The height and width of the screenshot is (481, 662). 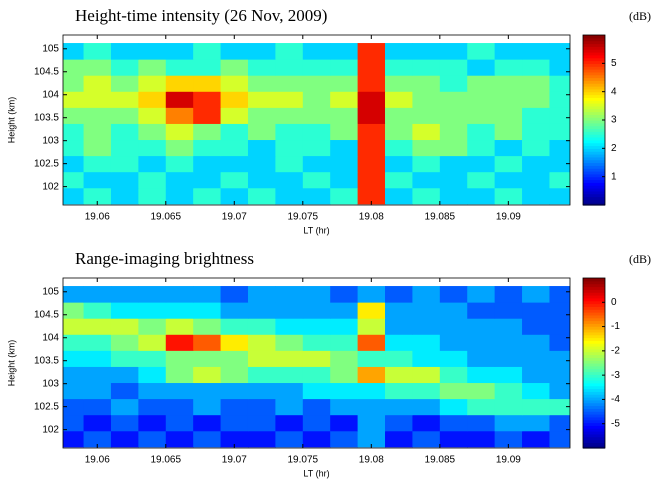 What do you see at coordinates (46, 406) in the screenshot?
I see `y-tick-label: 102.5` at bounding box center [46, 406].